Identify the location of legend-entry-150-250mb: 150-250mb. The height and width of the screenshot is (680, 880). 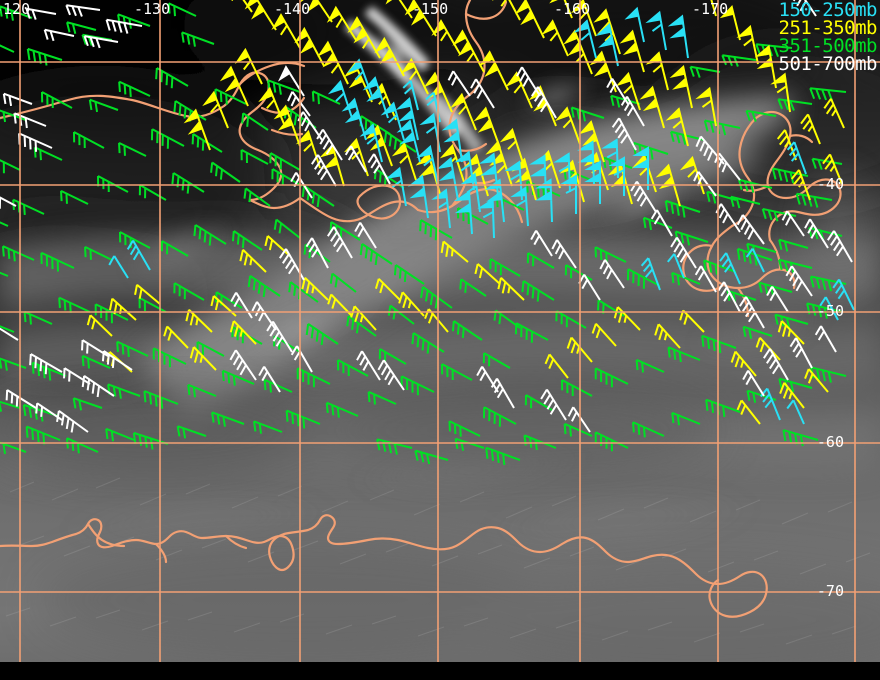
(828, 10).